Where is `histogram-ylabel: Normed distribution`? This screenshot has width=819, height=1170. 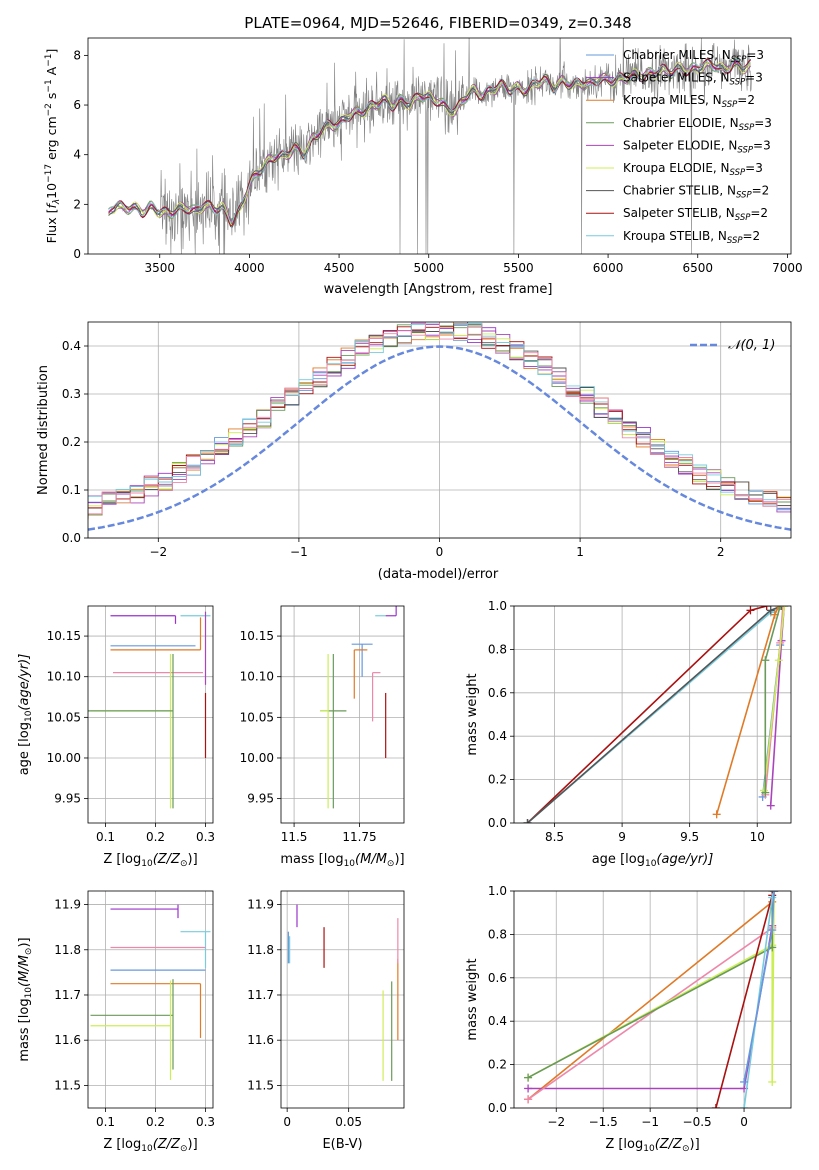
histogram-ylabel: Normed distribution is located at coordinates (43, 430).